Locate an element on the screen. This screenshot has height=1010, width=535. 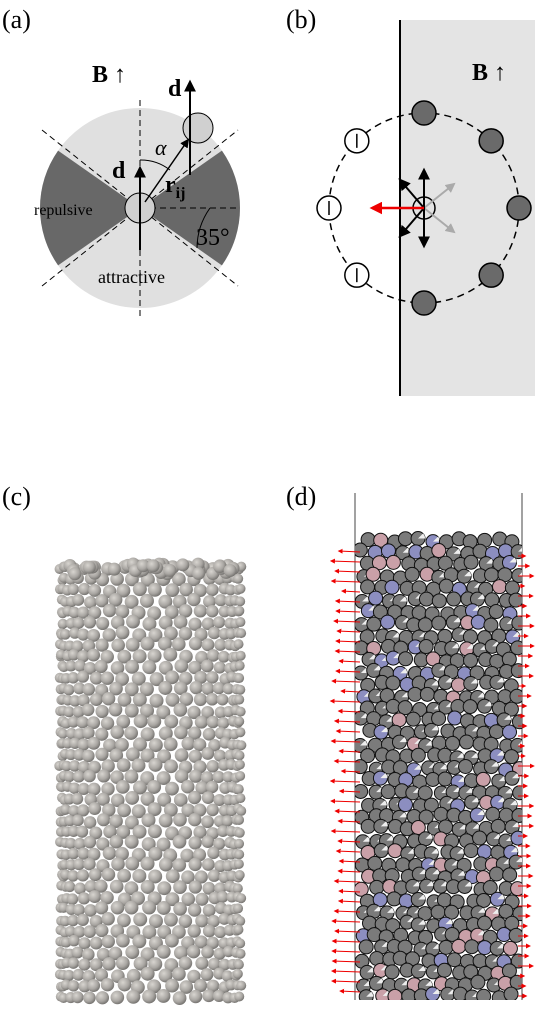
repulsive-sector is located at coordinates (89, 208).